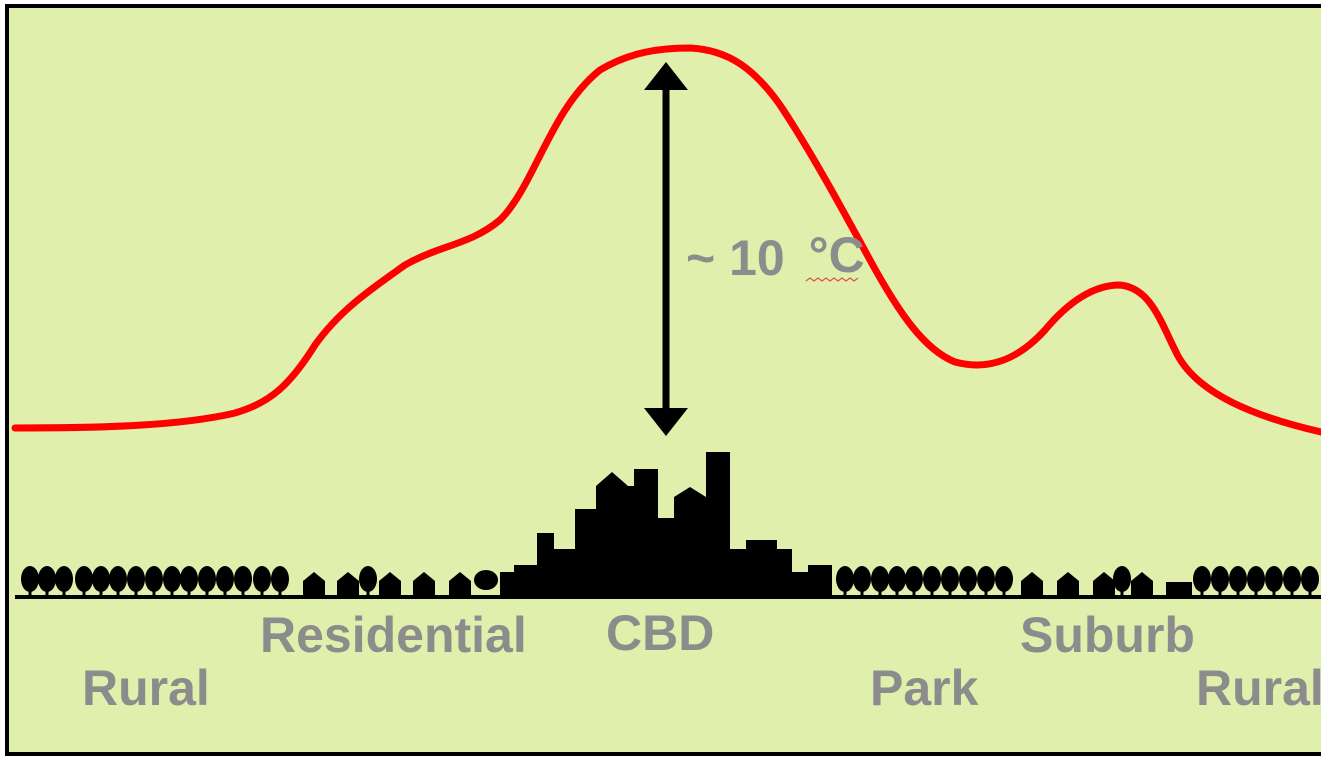  Describe the element at coordinates (660, 633) in the screenshot. I see `zone-label-cbd: CBD` at that location.